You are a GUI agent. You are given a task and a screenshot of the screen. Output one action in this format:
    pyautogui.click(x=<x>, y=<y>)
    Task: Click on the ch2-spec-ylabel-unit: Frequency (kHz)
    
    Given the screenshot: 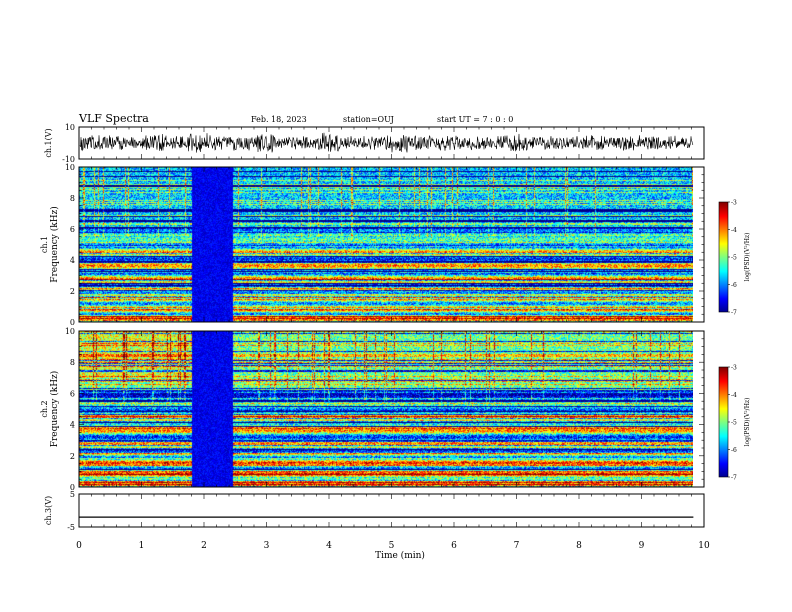 What is the action you would take?
    pyautogui.click(x=54, y=409)
    